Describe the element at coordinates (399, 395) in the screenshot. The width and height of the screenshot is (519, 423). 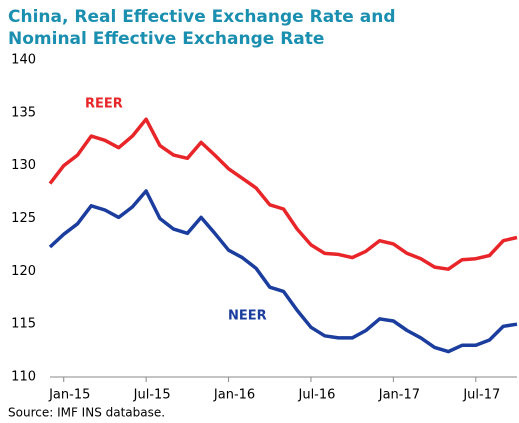
I see `x-tick-label: Jan-17` at that location.